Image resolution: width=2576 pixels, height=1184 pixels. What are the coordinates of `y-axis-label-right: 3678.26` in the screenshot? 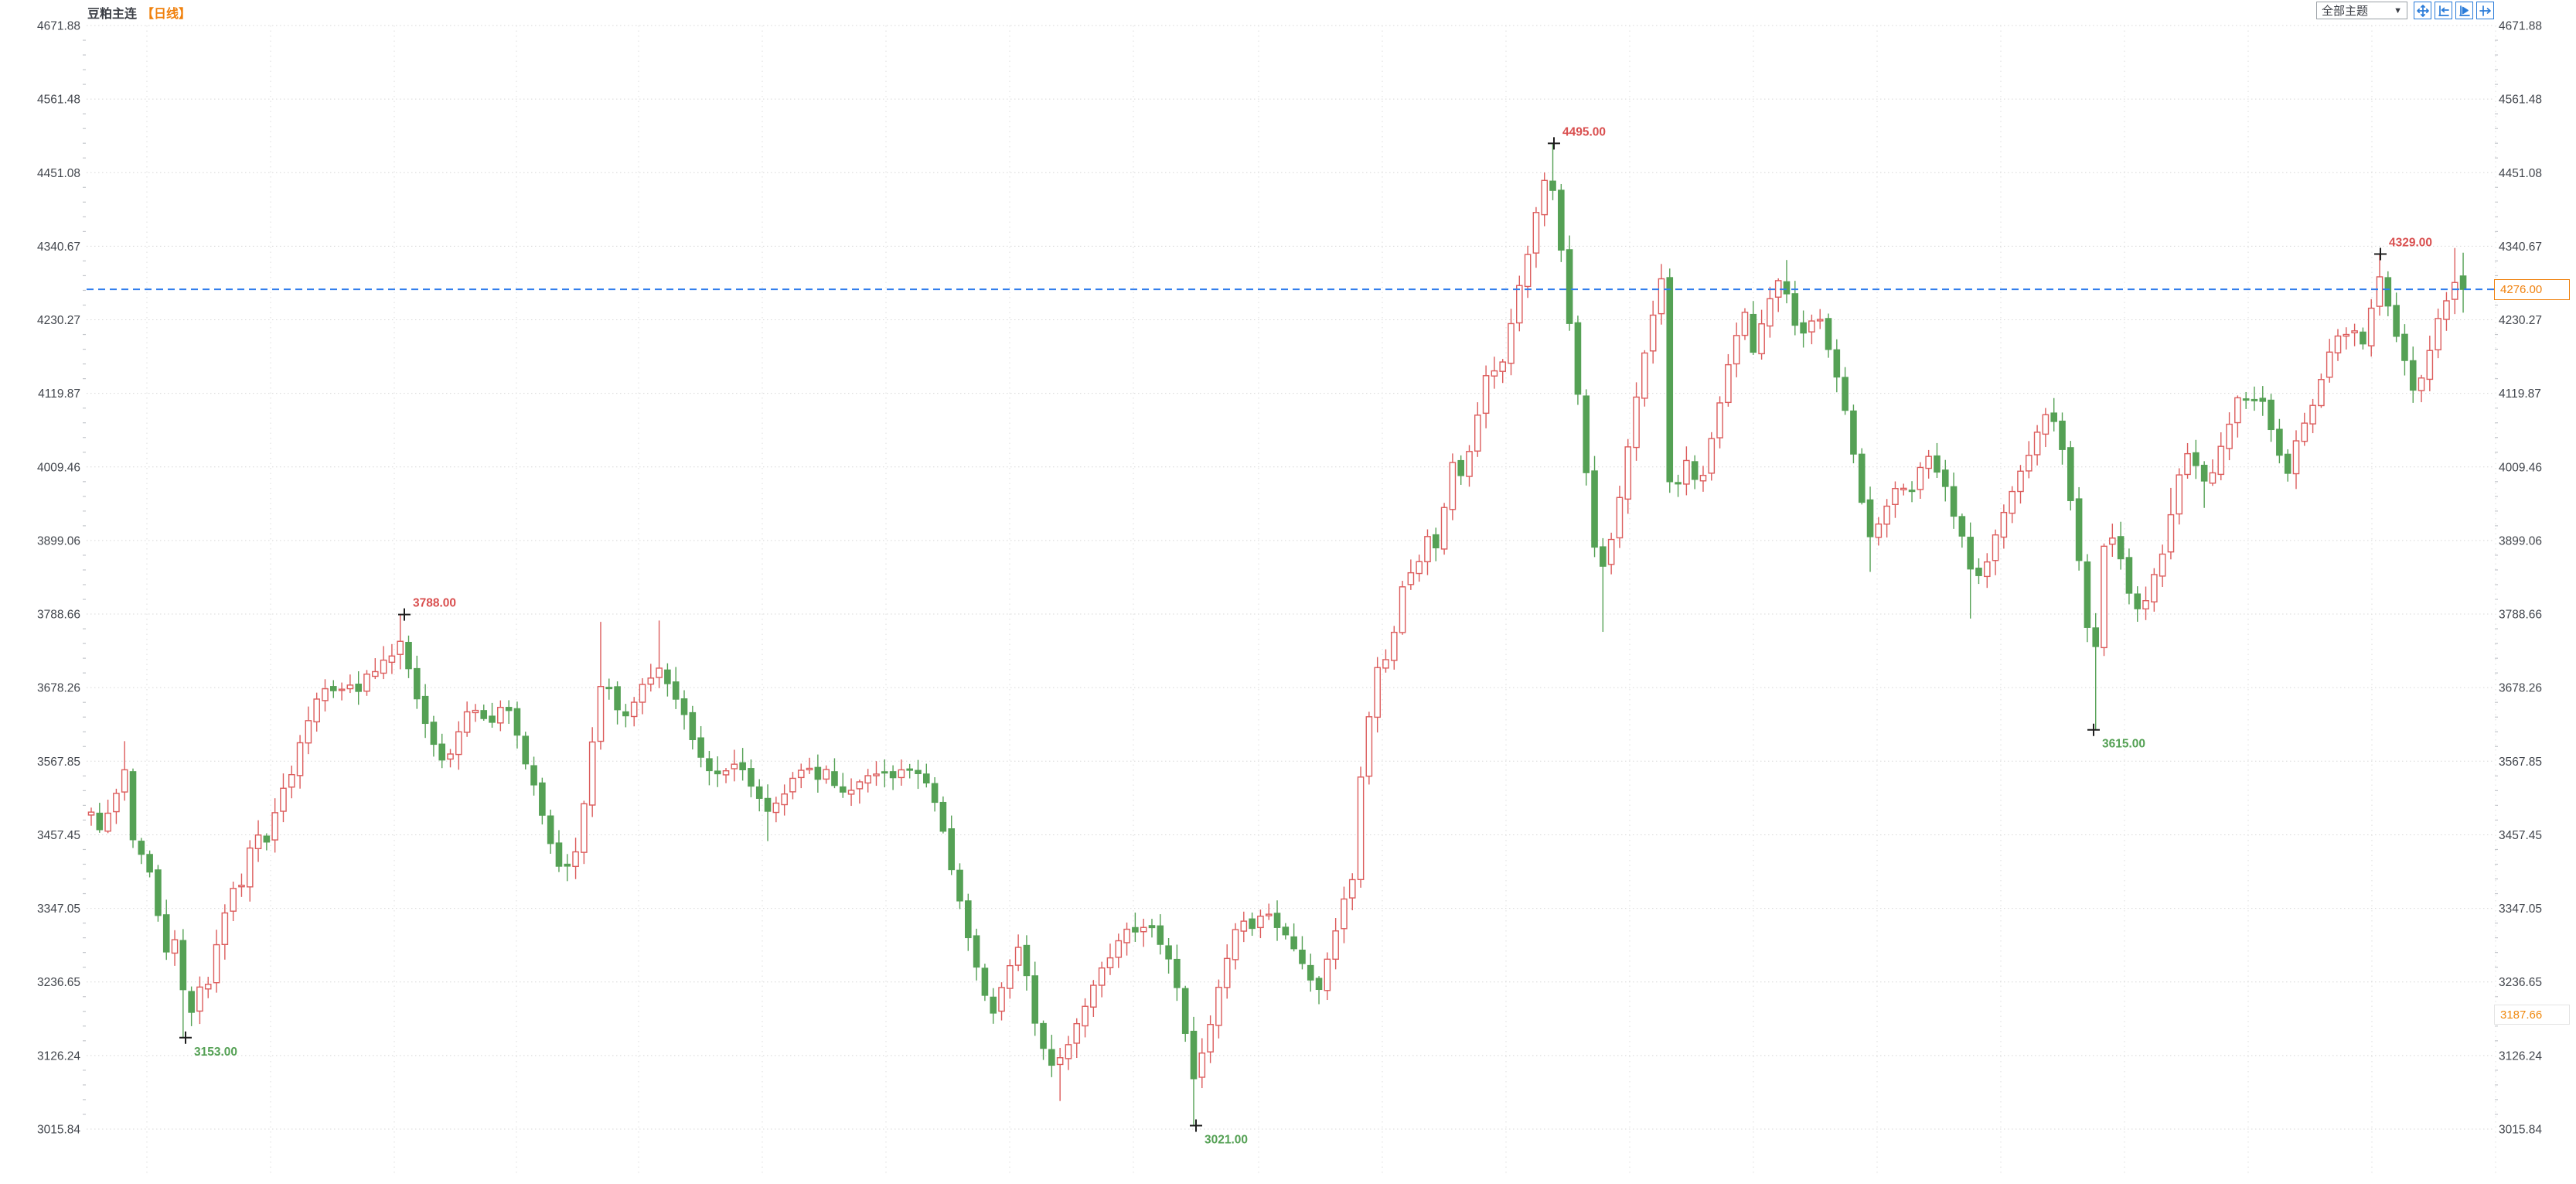 It's located at (2520, 688).